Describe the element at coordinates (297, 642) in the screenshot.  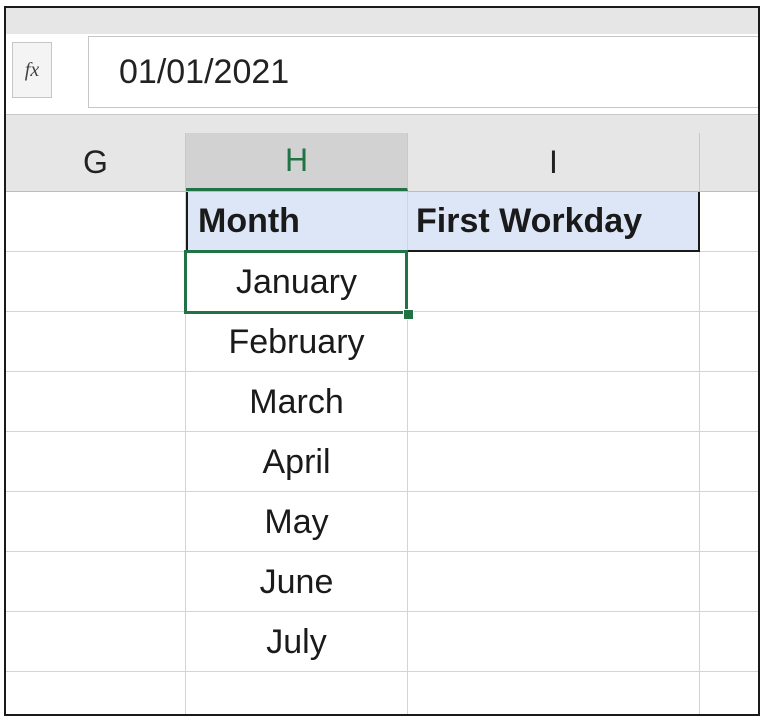
I see `month-cell: July` at that location.